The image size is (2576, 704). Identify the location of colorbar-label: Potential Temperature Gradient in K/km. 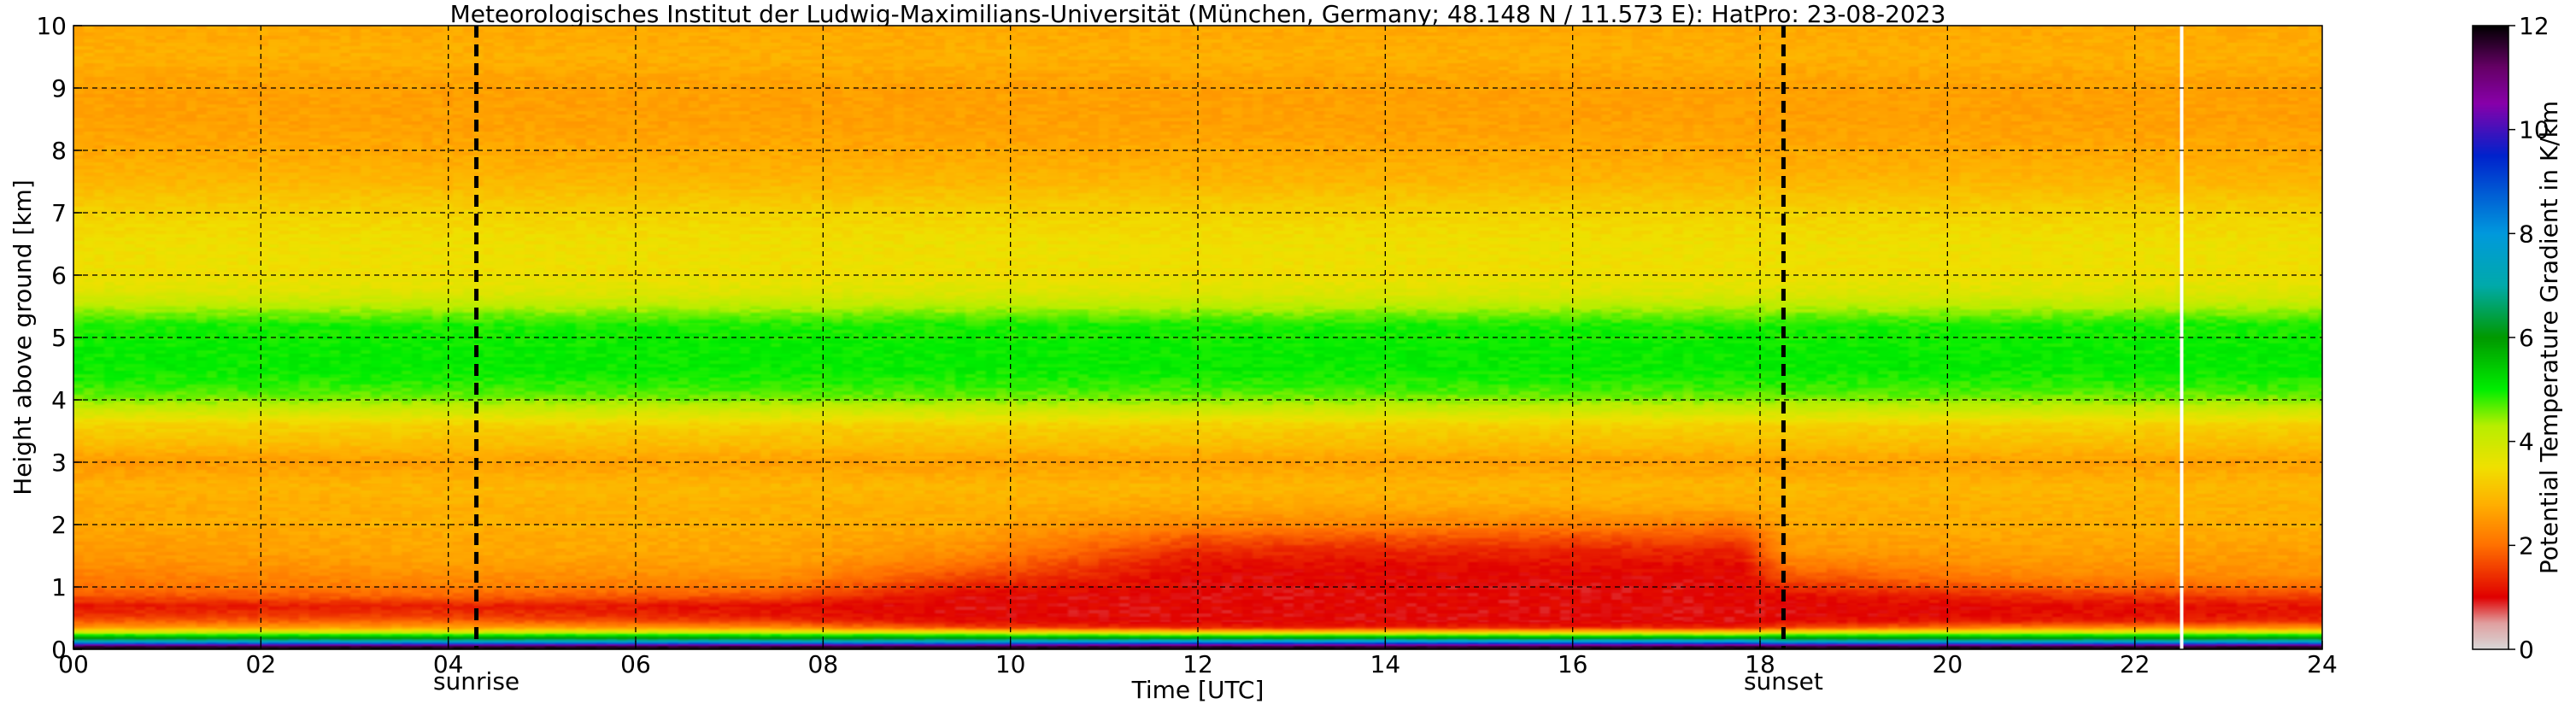
(2549, 337).